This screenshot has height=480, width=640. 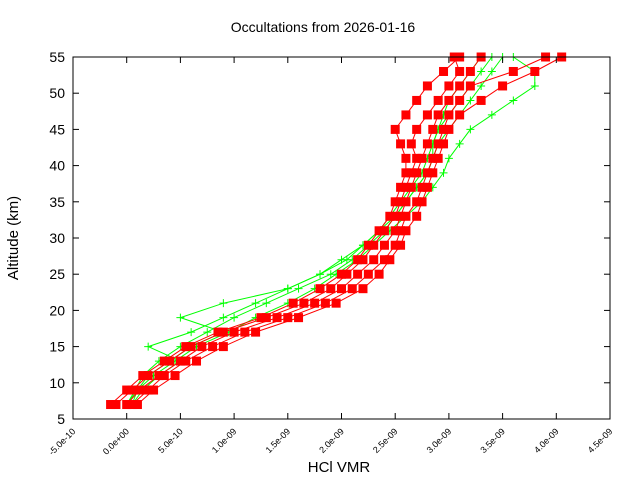 What do you see at coordinates (57, 129) in the screenshot?
I see `y-tick-label: 45` at bounding box center [57, 129].